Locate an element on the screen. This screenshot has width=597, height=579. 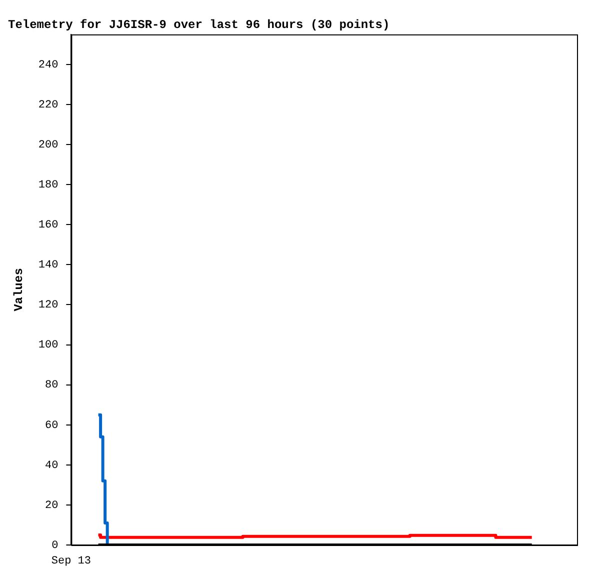
y-tick-label: 220 is located at coordinates (48, 105).